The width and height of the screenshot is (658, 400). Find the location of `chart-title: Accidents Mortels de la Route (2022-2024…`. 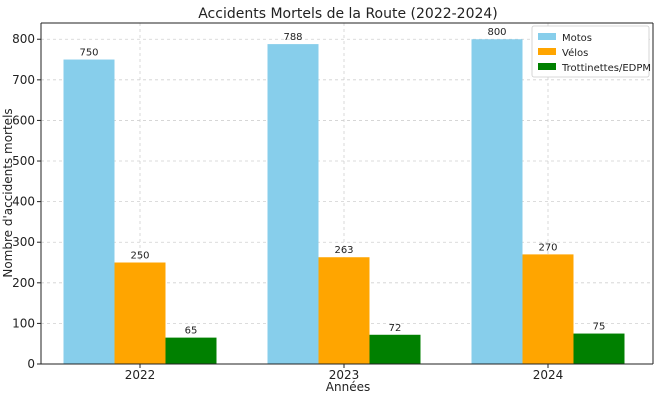

chart-title: Accidents Mortels de la Route (2022-2024… is located at coordinates (348, 14).